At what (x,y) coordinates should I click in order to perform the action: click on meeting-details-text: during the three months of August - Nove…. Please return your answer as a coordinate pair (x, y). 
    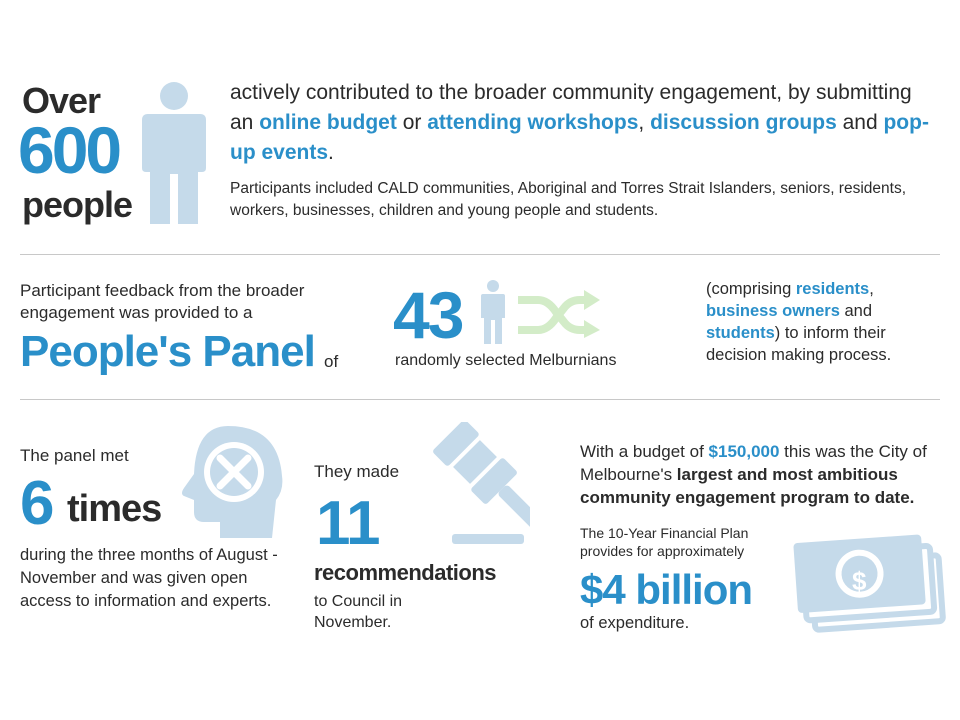
    Looking at the image, I should click on (149, 578).